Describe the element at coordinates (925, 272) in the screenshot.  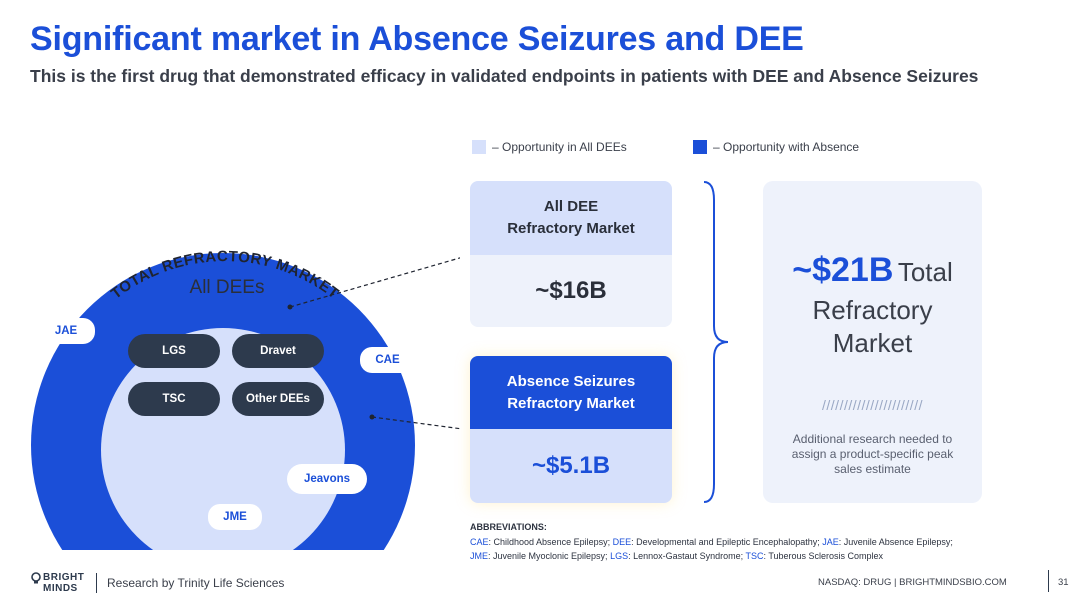
I see `total-word1: Total` at that location.